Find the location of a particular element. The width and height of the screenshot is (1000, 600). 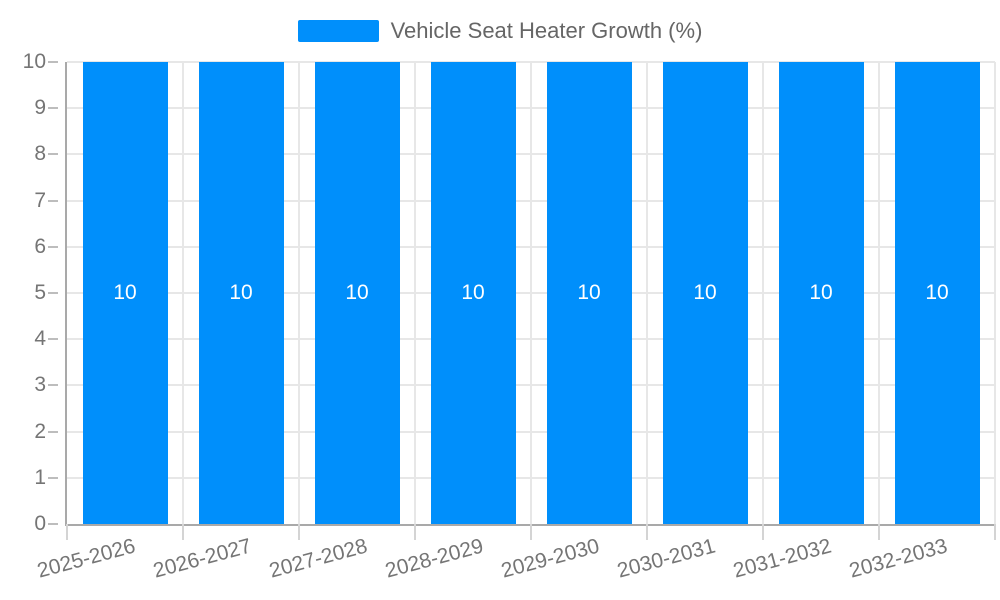

chart-legend: Vehicle Seat Heater Growth (%) is located at coordinates (500, 31).